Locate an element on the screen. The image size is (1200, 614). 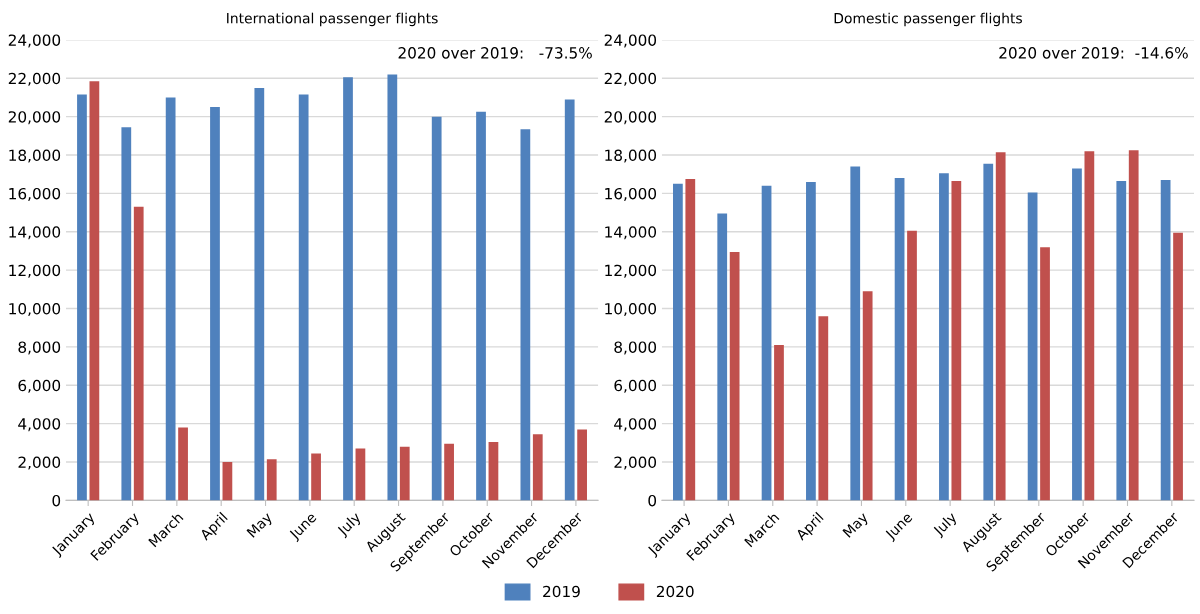
legend-label: 2019 is located at coordinates (561, 591).